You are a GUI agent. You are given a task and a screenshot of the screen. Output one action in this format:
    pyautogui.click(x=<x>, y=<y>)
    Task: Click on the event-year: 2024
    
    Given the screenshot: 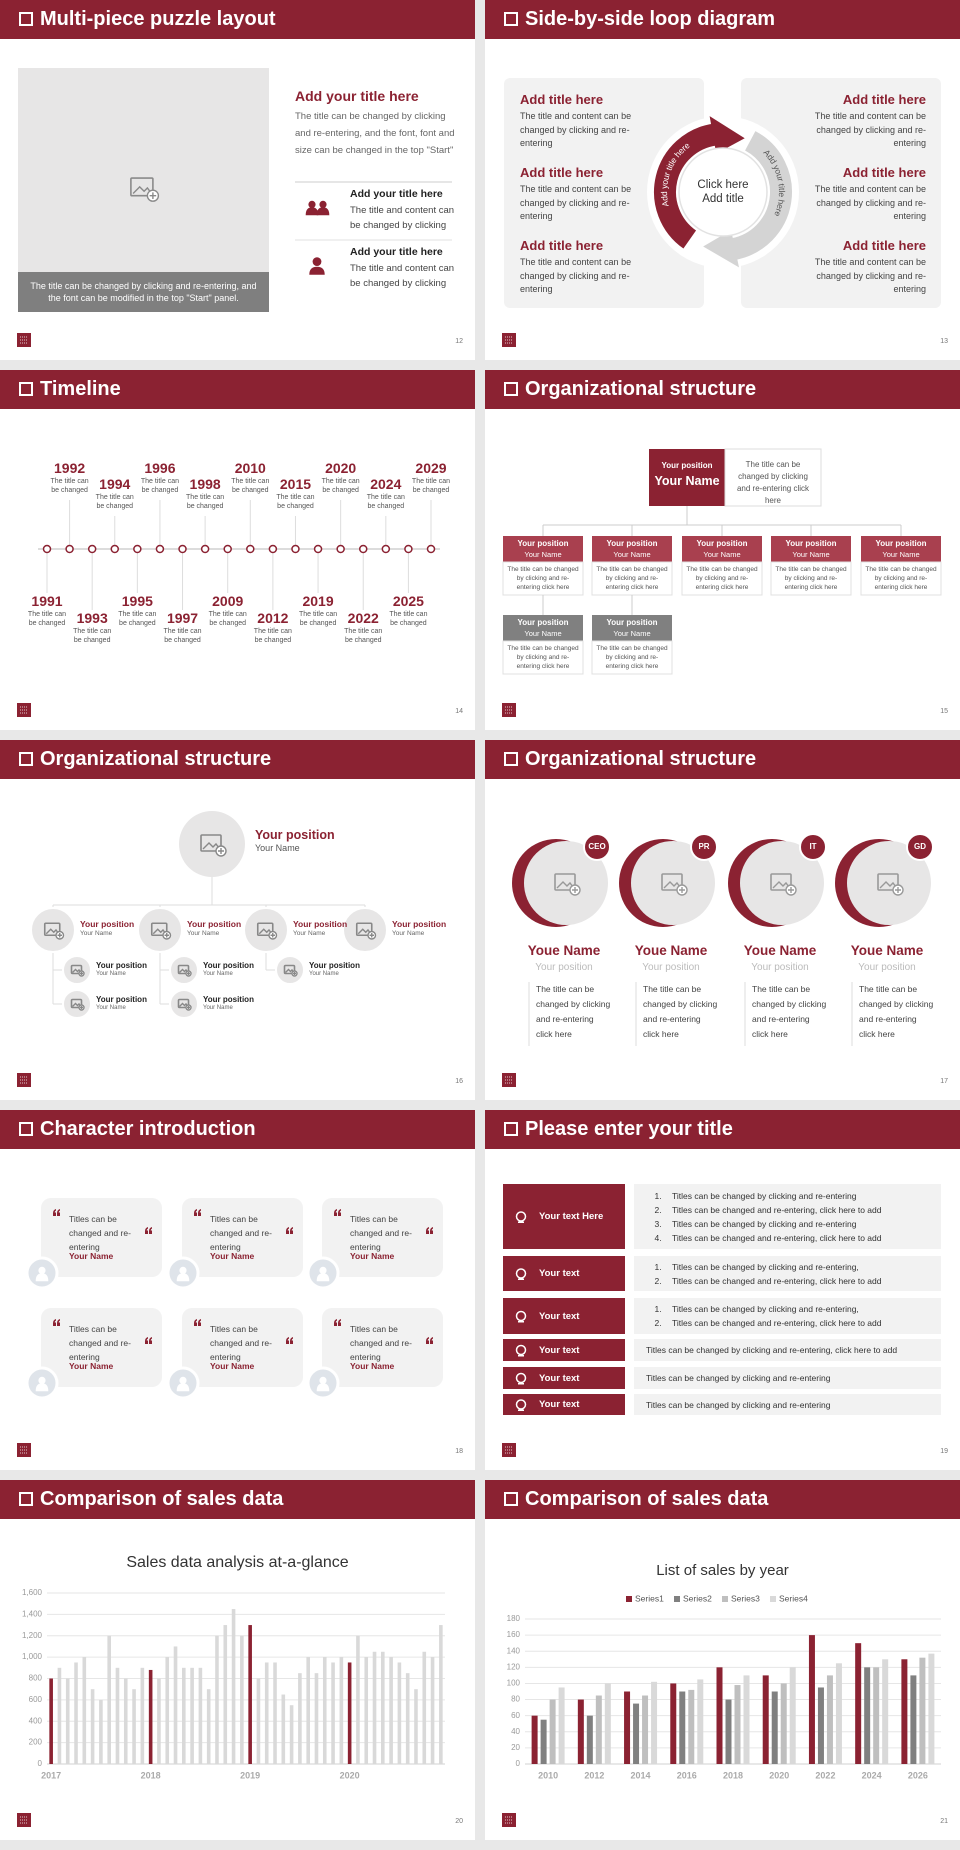 What is the action you would take?
    pyautogui.click(x=386, y=484)
    